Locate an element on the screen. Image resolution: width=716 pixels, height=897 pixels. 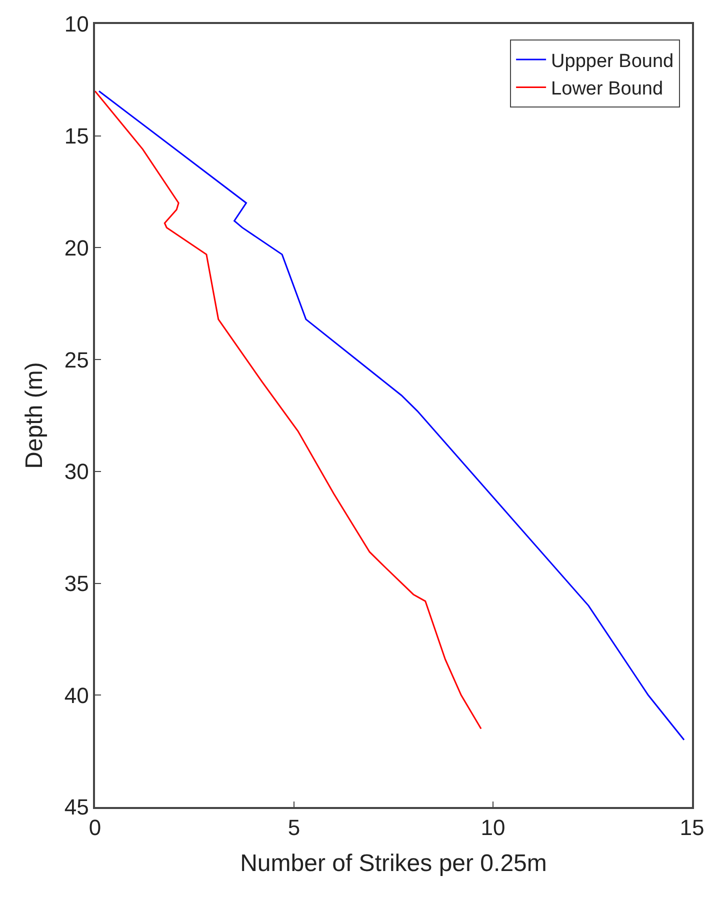
y-tick-label: 45 is located at coordinates (76, 807).